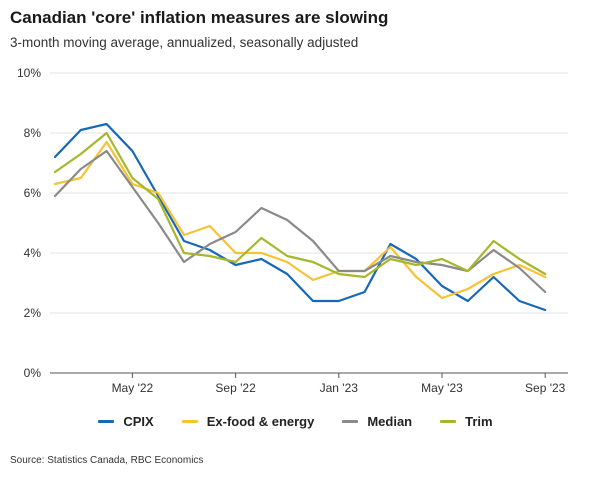 This screenshot has width=591, height=484. Describe the element at coordinates (33, 313) in the screenshot. I see `y-tick-label: 2%` at that location.